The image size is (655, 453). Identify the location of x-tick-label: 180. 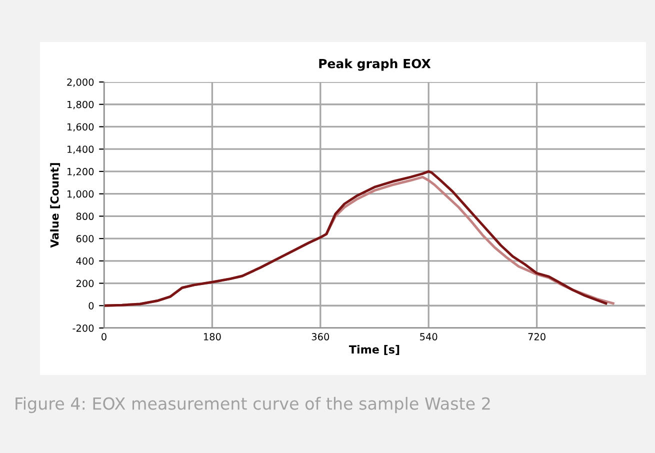
(212, 336).